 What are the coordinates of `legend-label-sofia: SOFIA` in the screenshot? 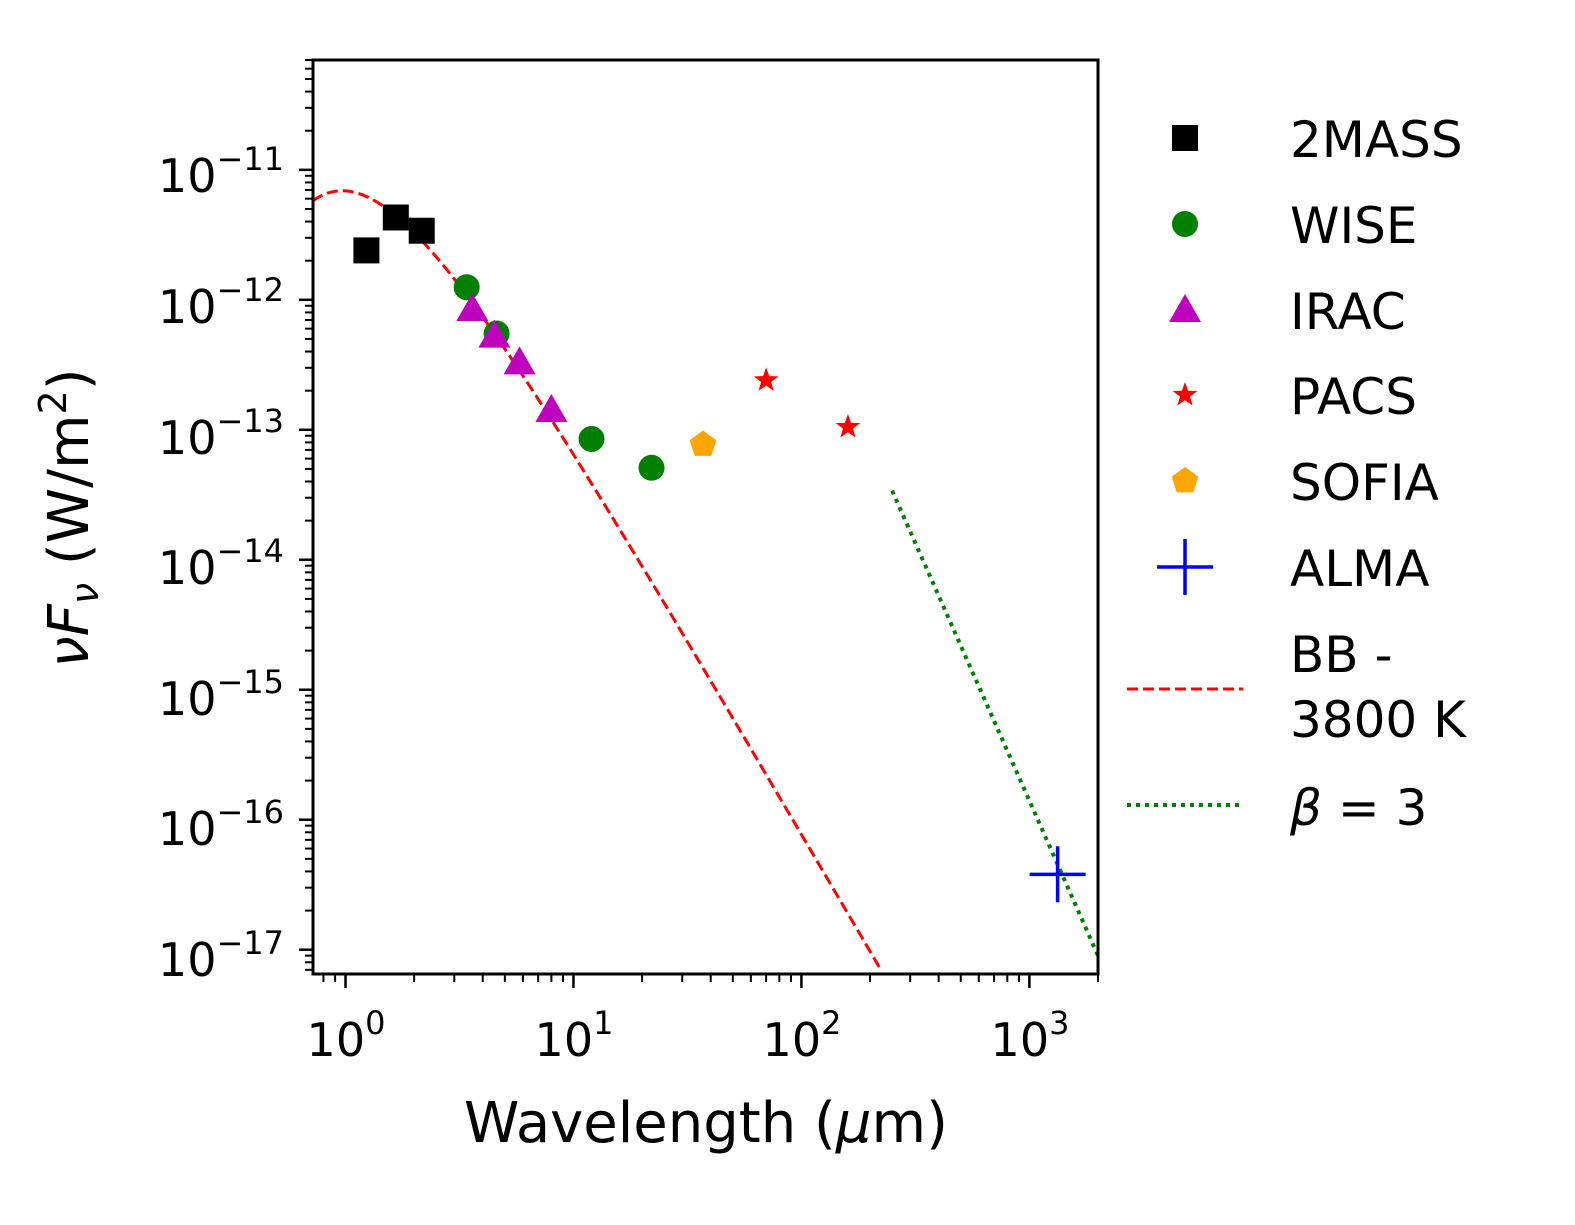 It's located at (1364, 483).